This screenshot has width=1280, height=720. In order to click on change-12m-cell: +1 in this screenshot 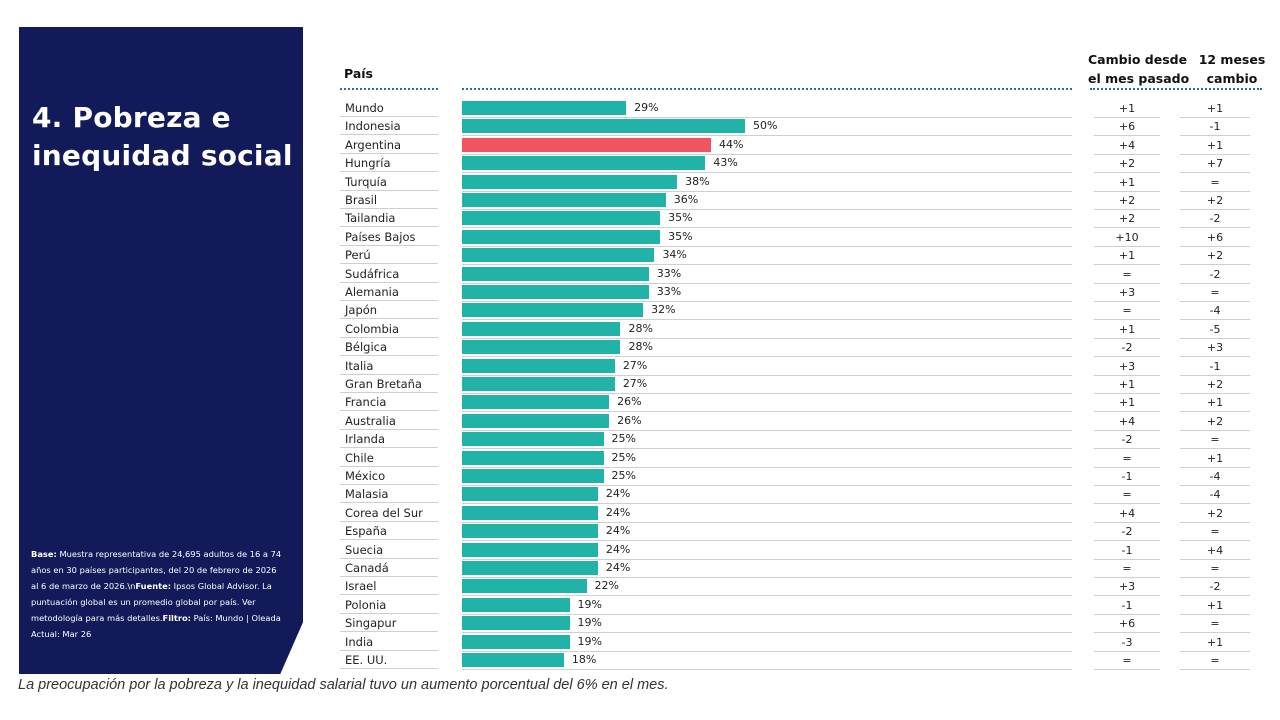, I will do `click(1215, 109)`.